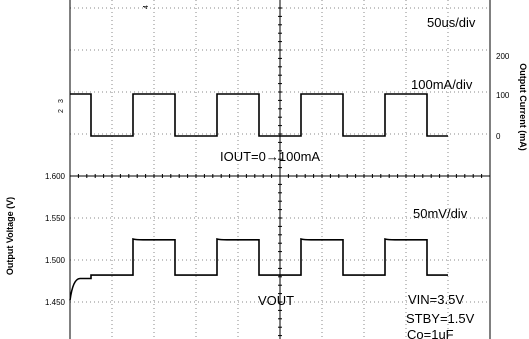 This screenshot has height=339, width=529. What do you see at coordinates (259, 115) in the screenshot?
I see `current-trace` at bounding box center [259, 115].